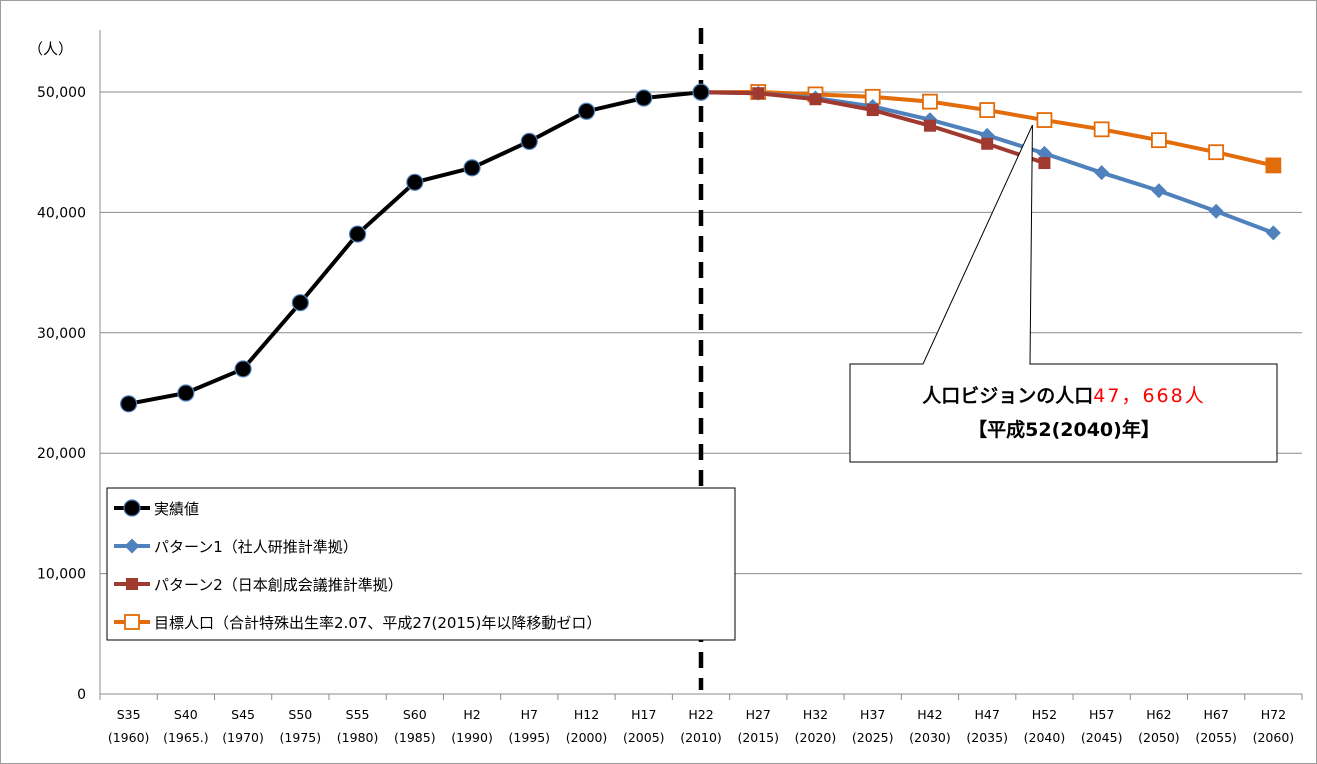  Describe the element at coordinates (1274, 737) in the screenshot. I see `x-tick-sublabel: (2060)` at that location.